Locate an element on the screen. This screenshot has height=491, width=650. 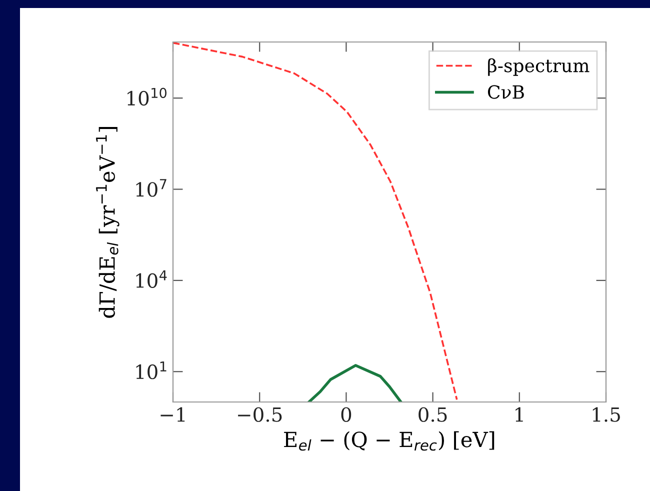
y-tick-label: 10$^{4}$ is located at coordinates (151, 279).